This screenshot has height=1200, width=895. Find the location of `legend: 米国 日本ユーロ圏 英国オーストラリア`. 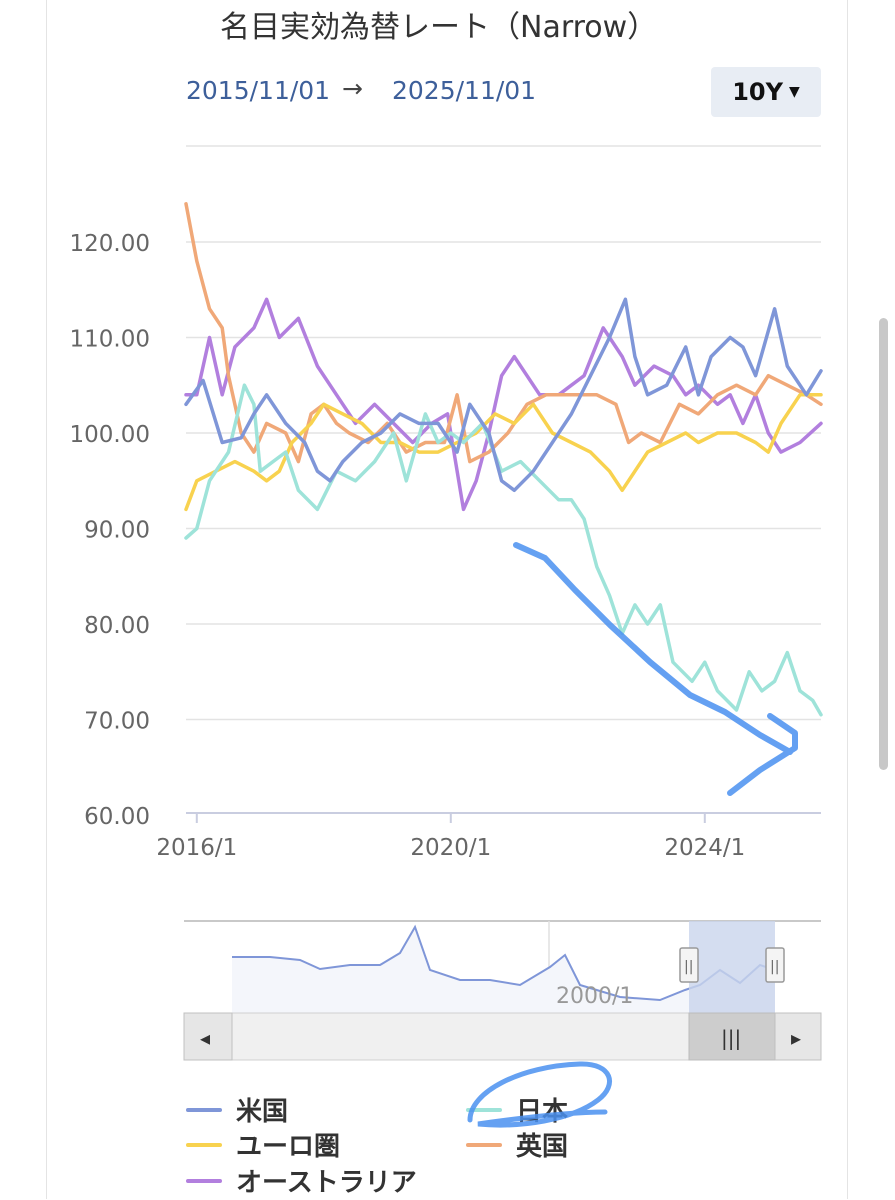

legend: 米国 日本ユーロ圏 英国オーストラリア is located at coordinates (447, 1145).